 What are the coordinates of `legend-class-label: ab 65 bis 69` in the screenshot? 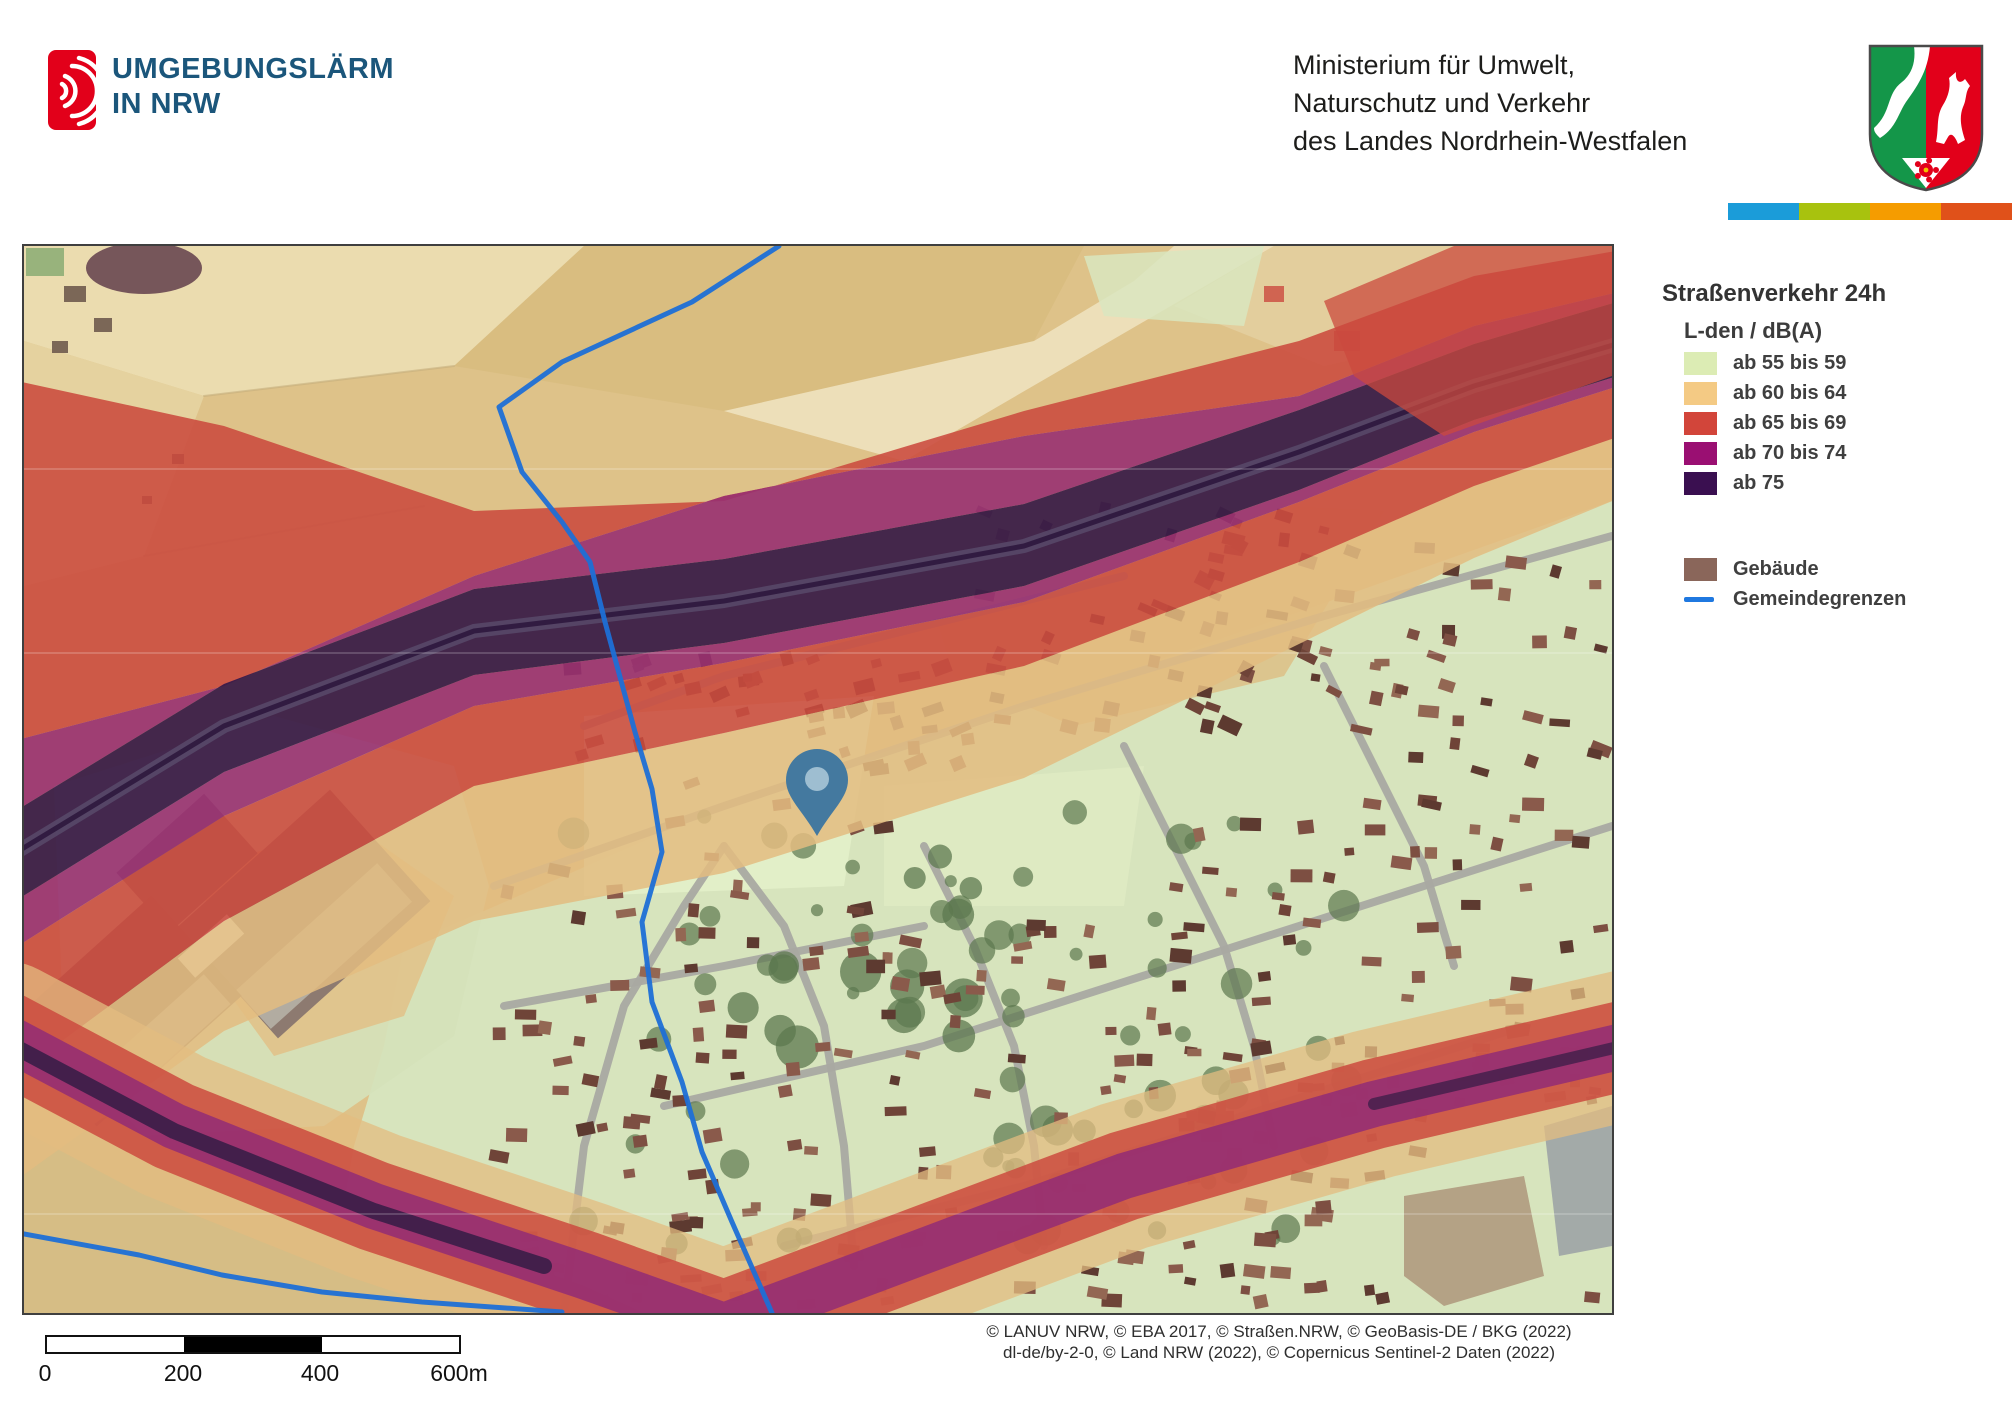 It's located at (1790, 423).